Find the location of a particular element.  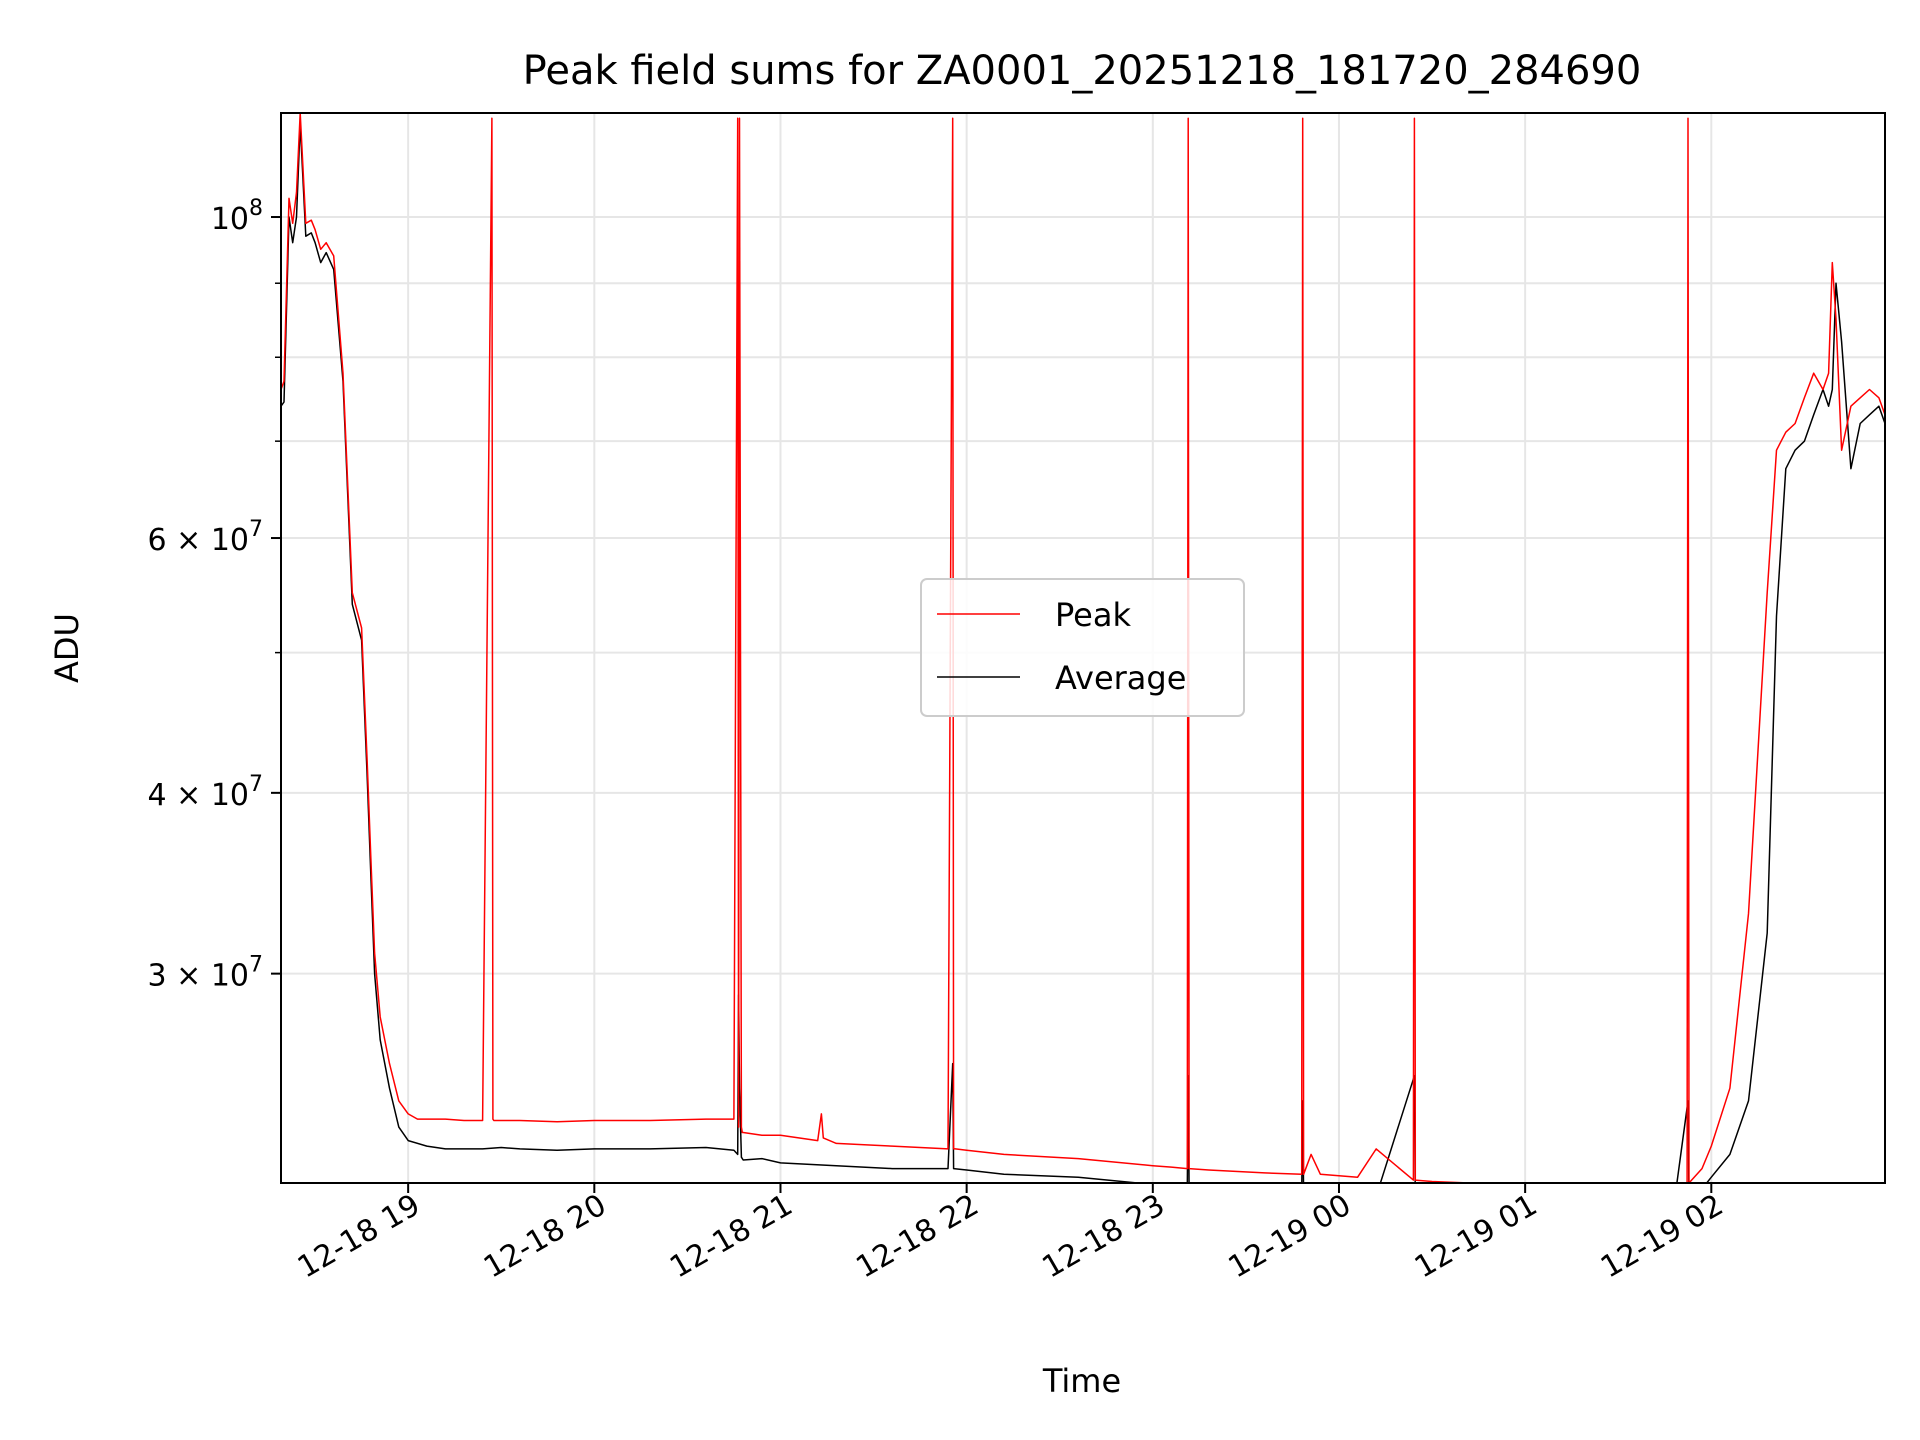

y-tick-label: 3 × 107 is located at coordinates (205, 973).